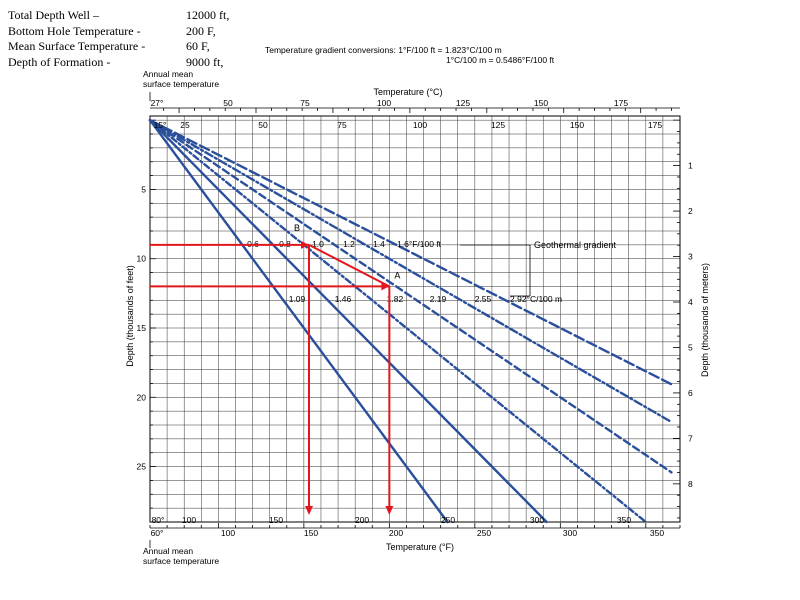 The width and height of the screenshot is (800, 600). Describe the element at coordinates (349, 244) in the screenshot. I see `gradient-label-f: 1.2` at that location.